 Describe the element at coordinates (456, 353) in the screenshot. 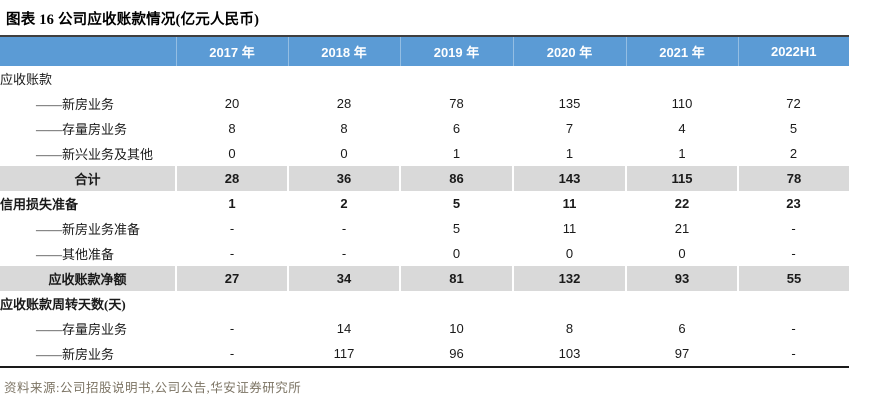

I see `row-value: 96` at that location.